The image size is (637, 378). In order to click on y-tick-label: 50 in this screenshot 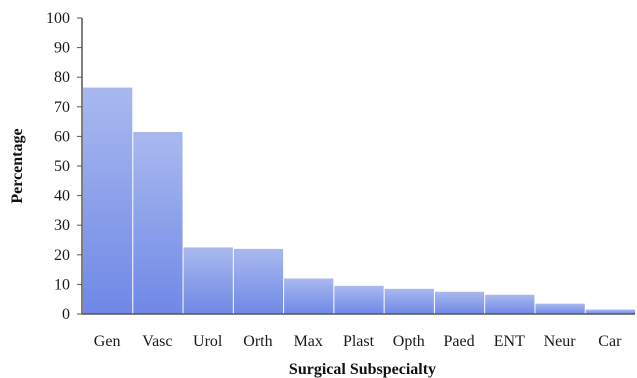, I will do `click(62, 166)`.